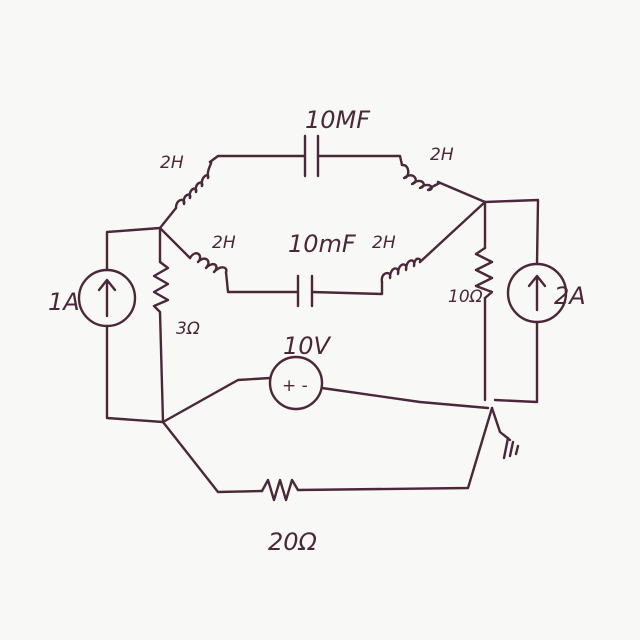 The height and width of the screenshot is (640, 640). What do you see at coordinates (505, 433) in the screenshot?
I see `ground-icon` at bounding box center [505, 433].